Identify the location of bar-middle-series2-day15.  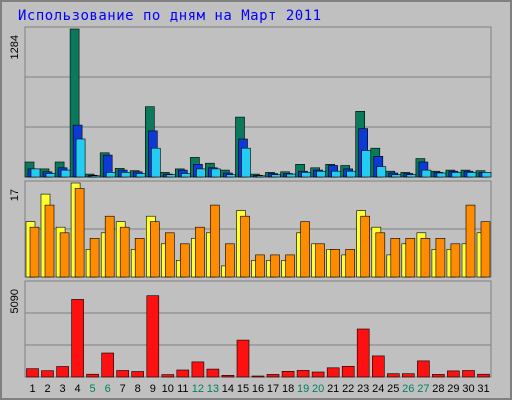
(245, 246).